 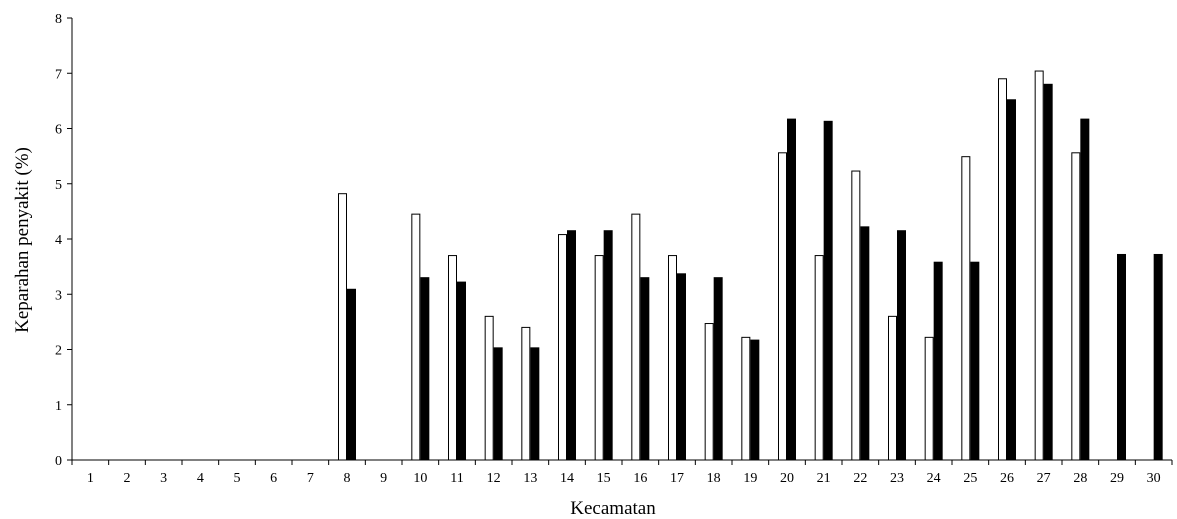 What do you see at coordinates (90, 478) in the screenshot?
I see `x-tick-label-1: 1` at bounding box center [90, 478].